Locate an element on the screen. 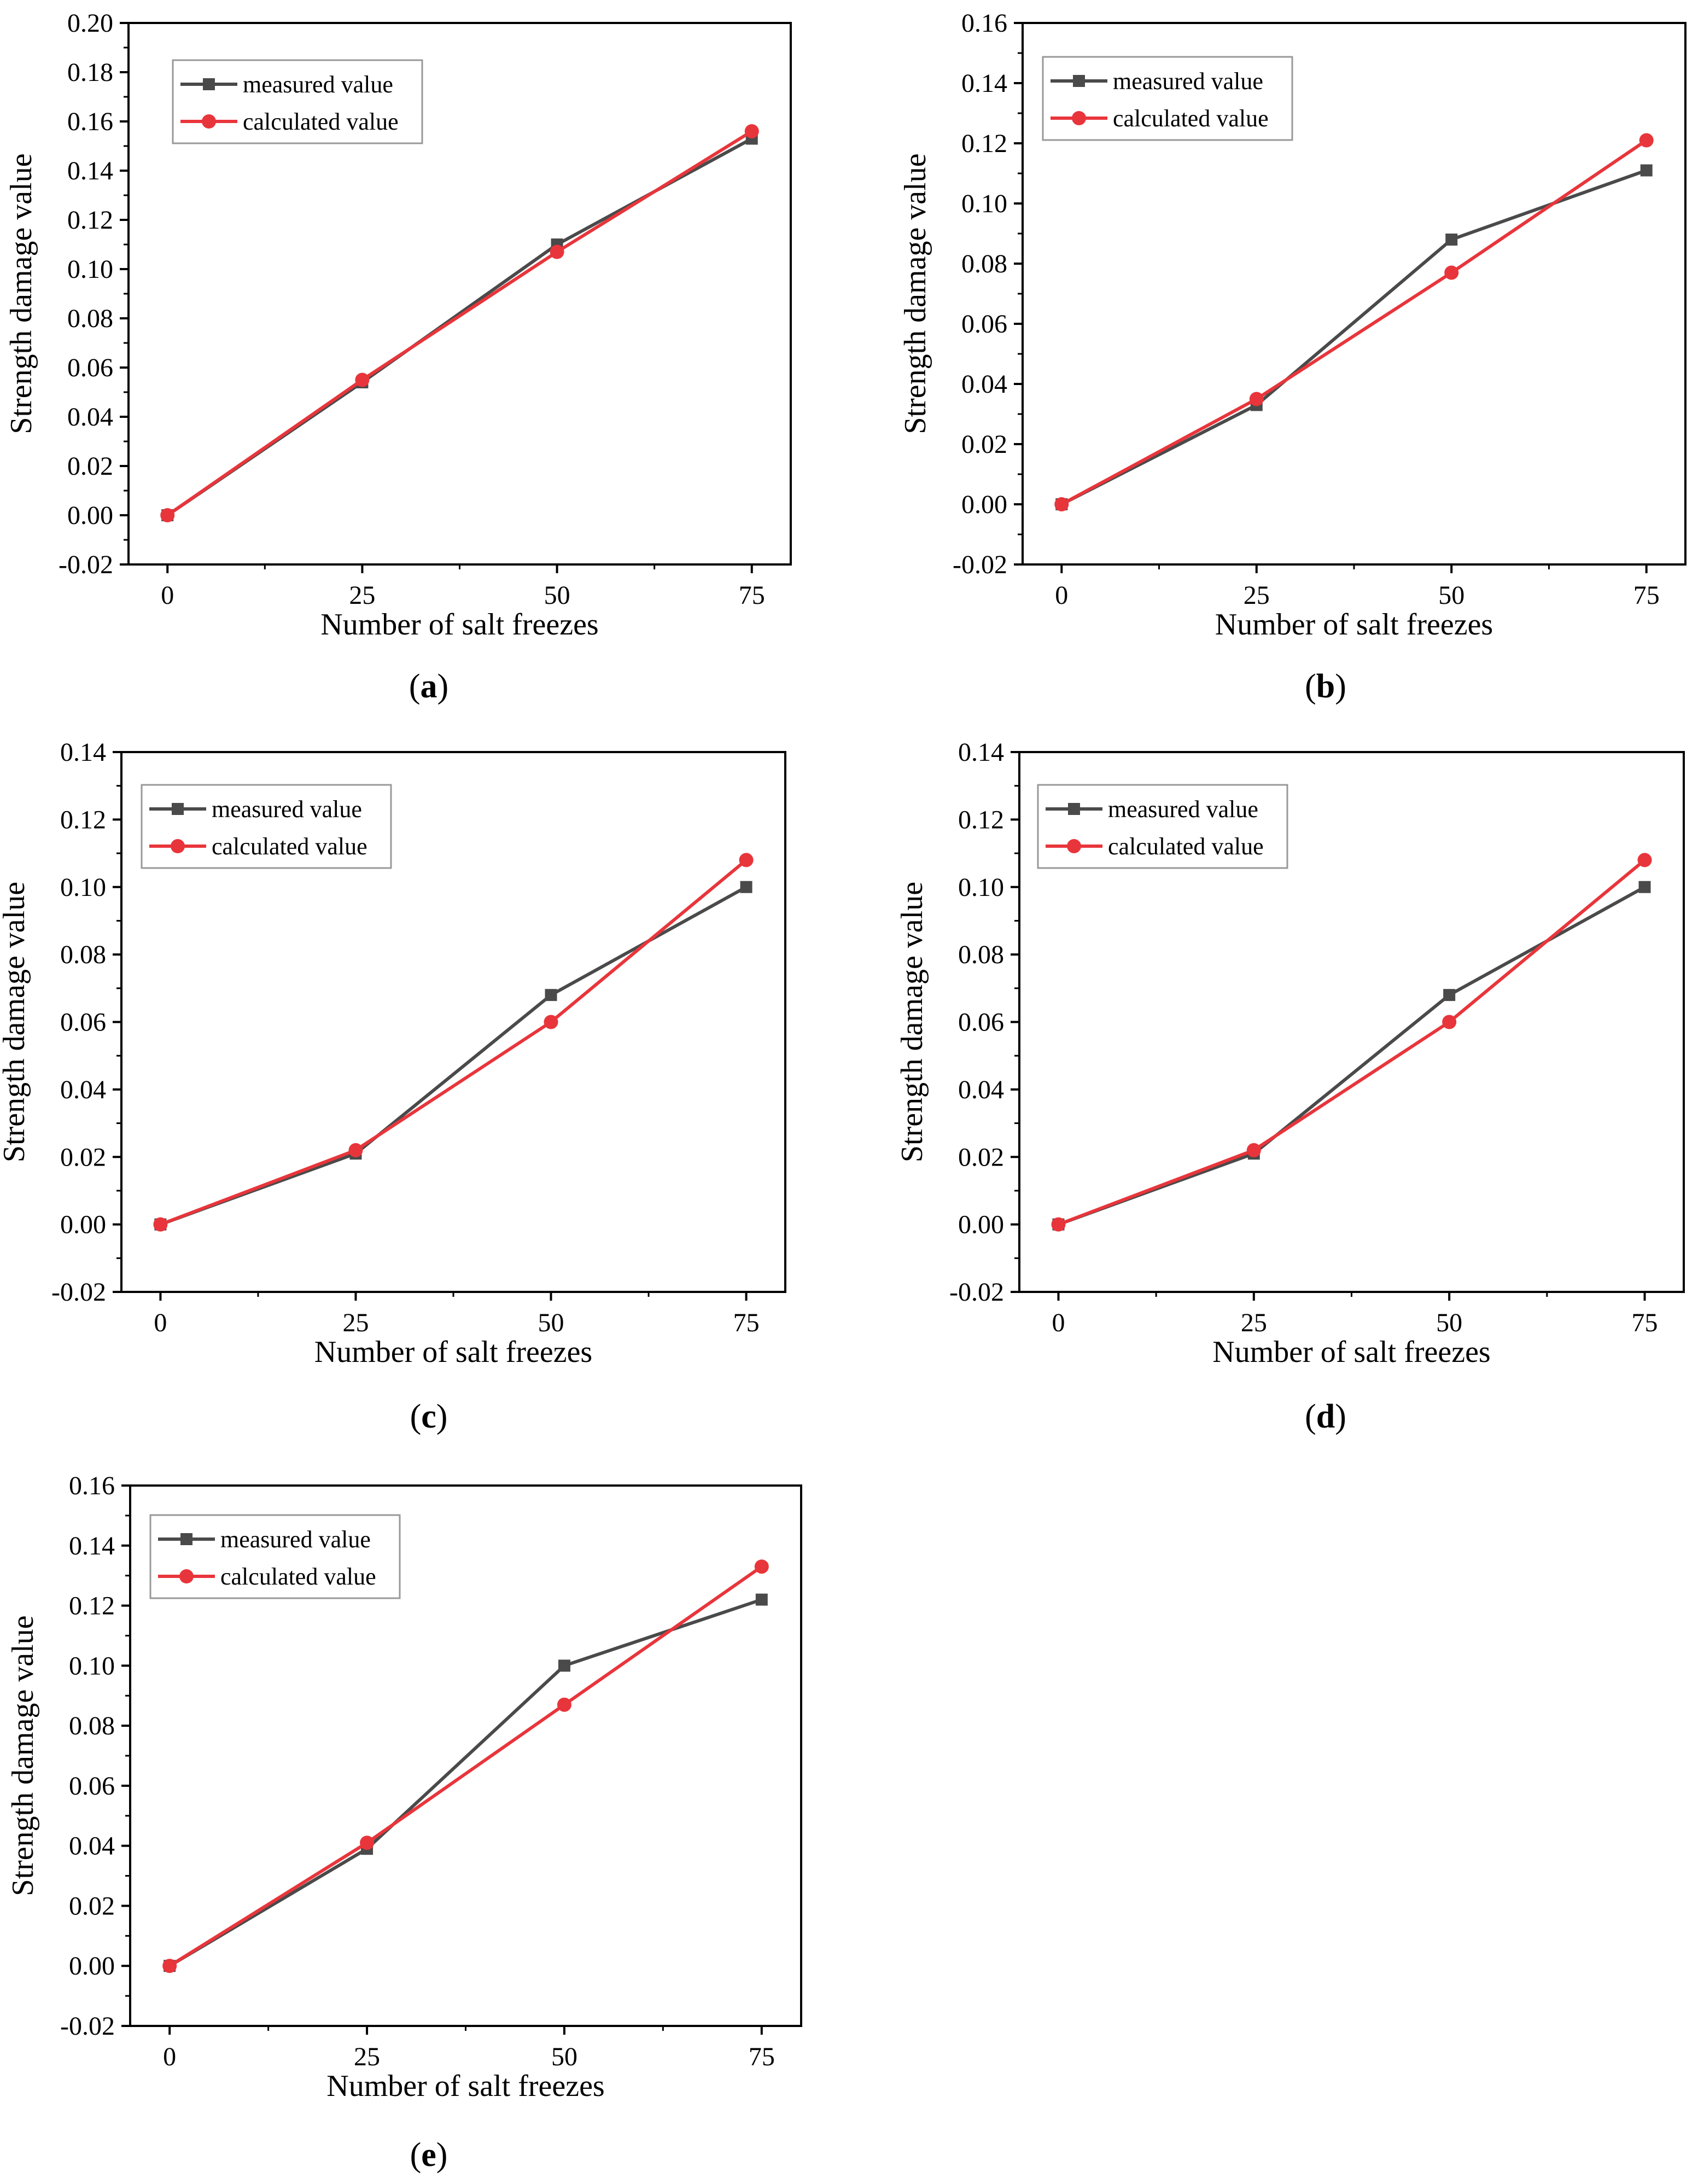 The height and width of the screenshot is (2184, 1704). panel-label-letter: a is located at coordinates (429, 686).